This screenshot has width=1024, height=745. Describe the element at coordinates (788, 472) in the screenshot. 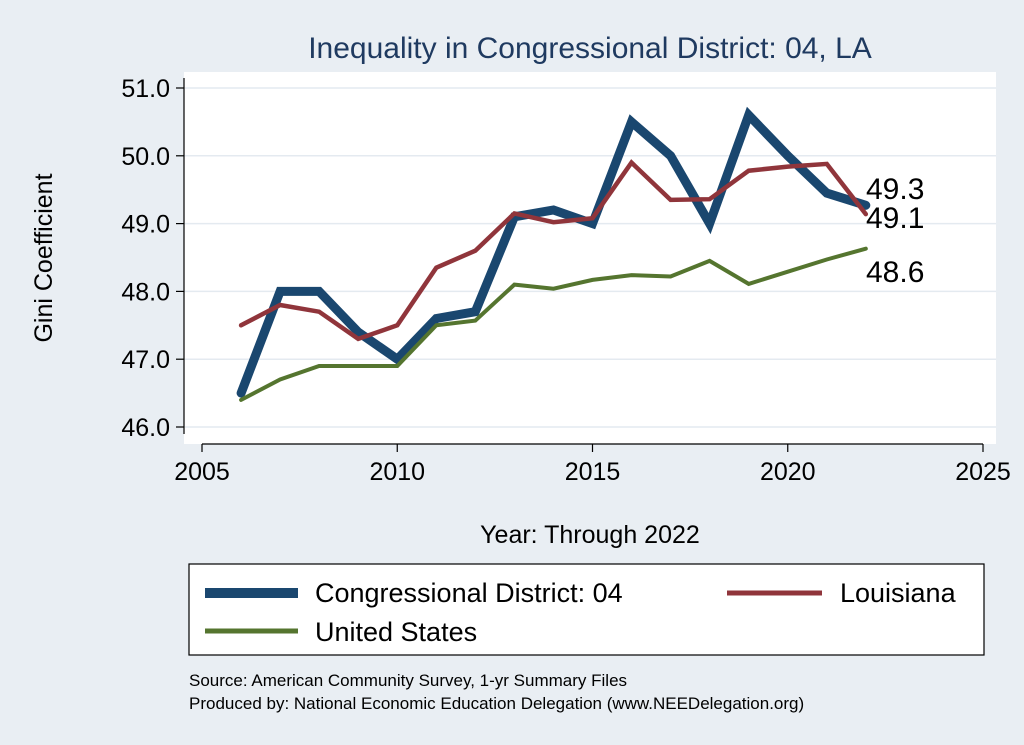

I see `x-tick-label: 2020` at that location.